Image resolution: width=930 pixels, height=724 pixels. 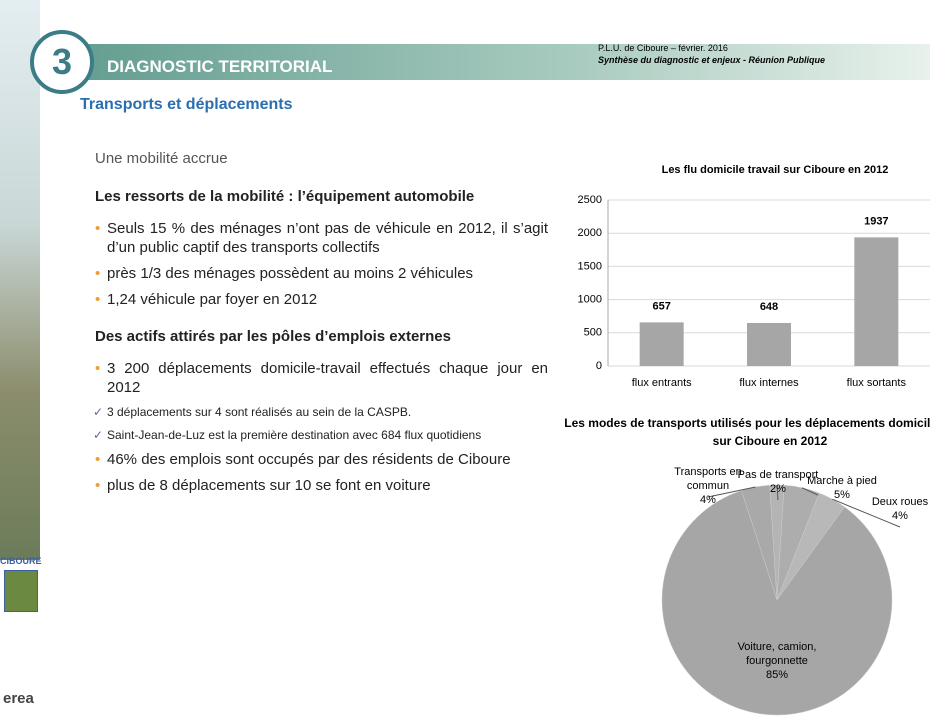 I want to click on category-label: Deux roues, so click(x=900, y=502).